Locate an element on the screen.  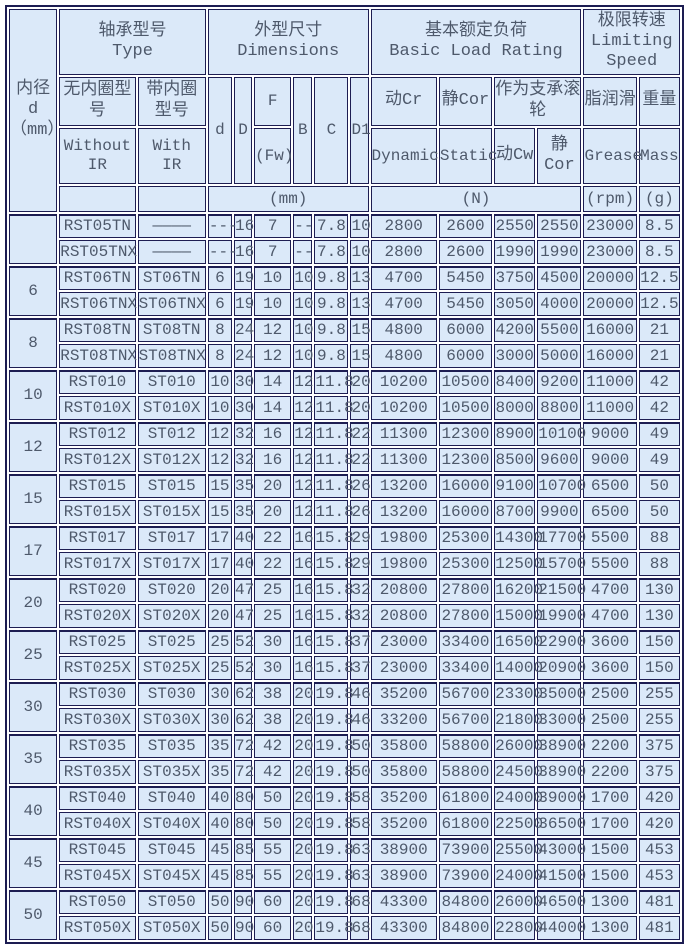
inner-diameter-cell: 10 is located at coordinates (33, 395).